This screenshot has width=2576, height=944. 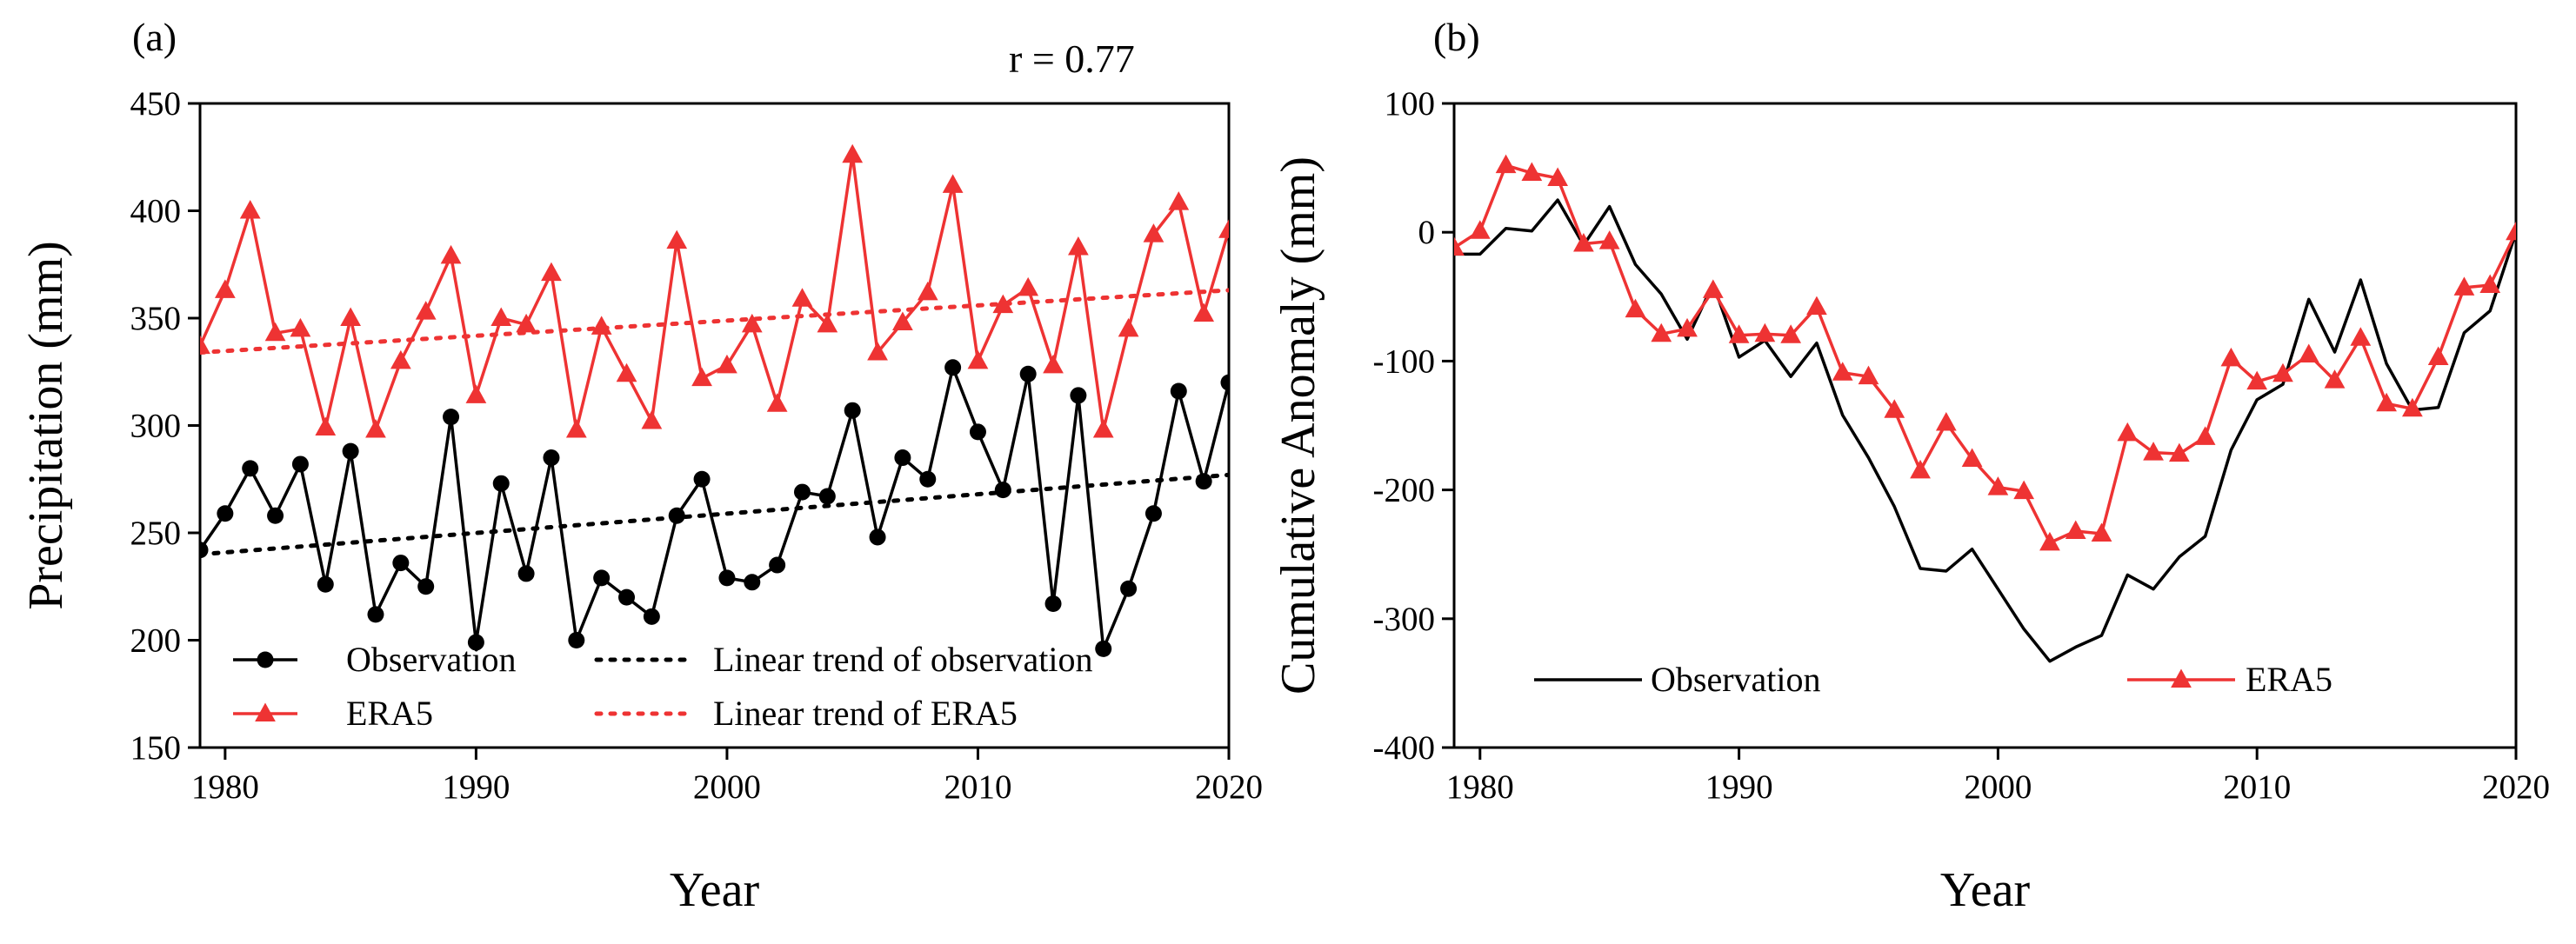 What do you see at coordinates (1404, 490) in the screenshot?
I see `panel-b-y-tick-label: -200` at bounding box center [1404, 490].